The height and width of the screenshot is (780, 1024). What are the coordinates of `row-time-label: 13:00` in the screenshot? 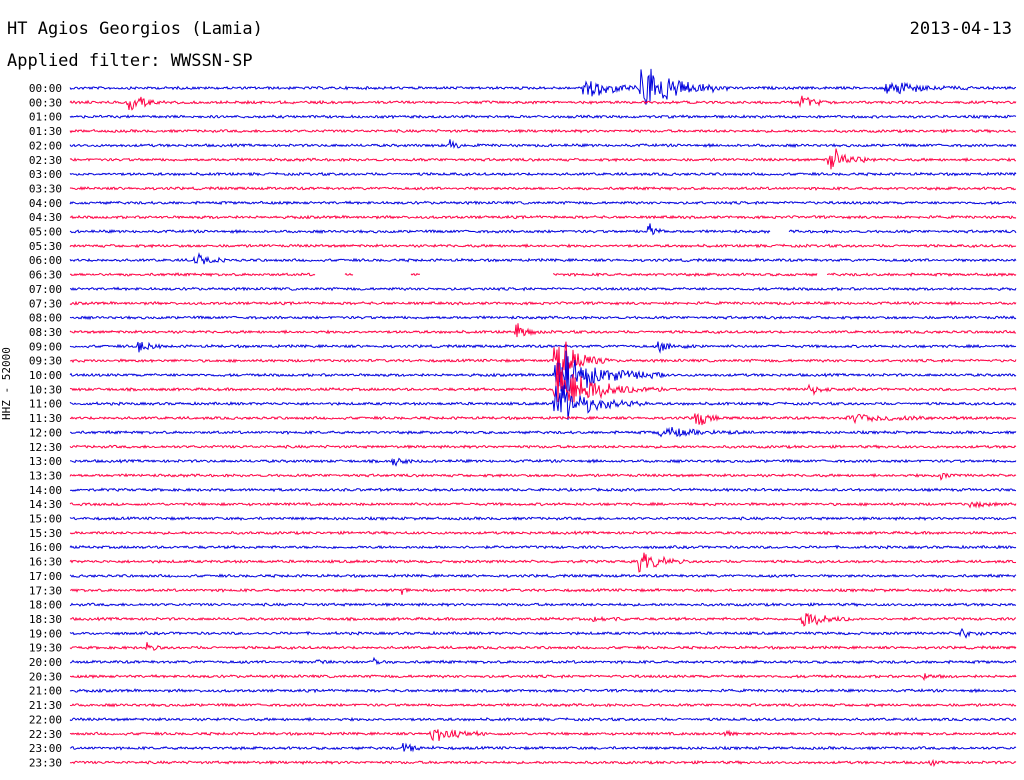 It's located at (45, 461).